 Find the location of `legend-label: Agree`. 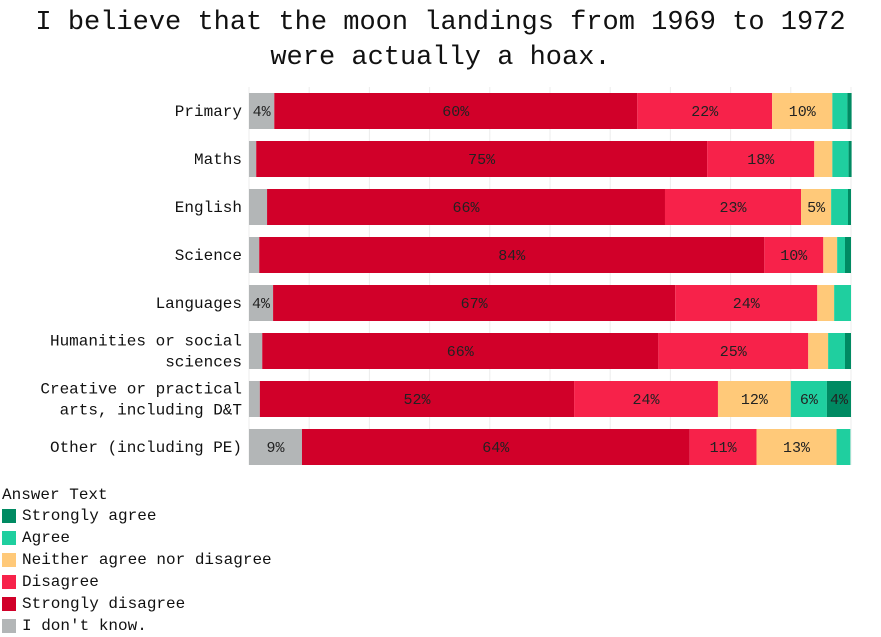

legend-label: Agree is located at coordinates (46, 538).